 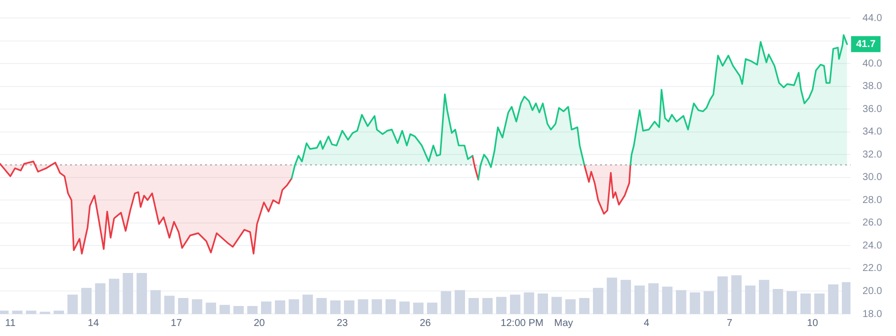 I want to click on y-tick-label: 40.0, so click(x=872, y=64).